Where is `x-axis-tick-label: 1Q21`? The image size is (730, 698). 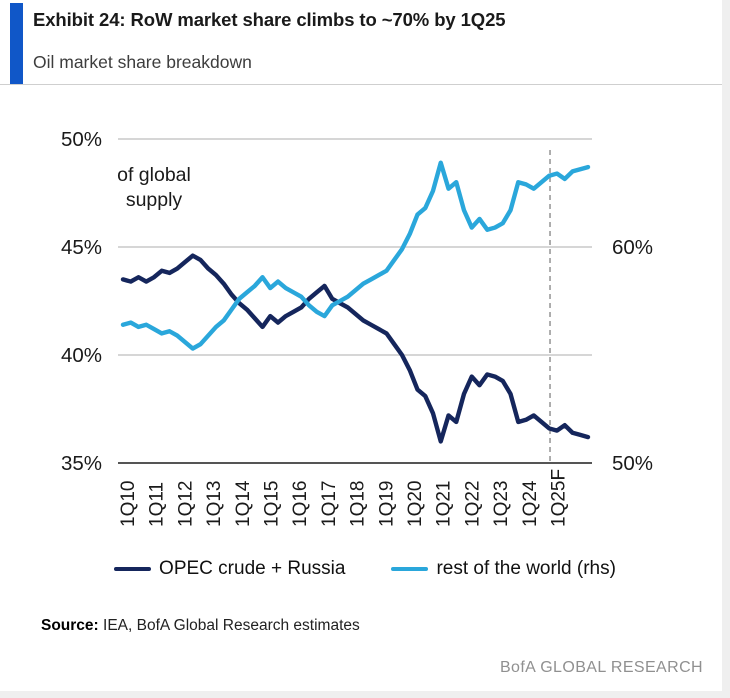
x-axis-tick-label: 1Q21 is located at coordinates (444, 504).